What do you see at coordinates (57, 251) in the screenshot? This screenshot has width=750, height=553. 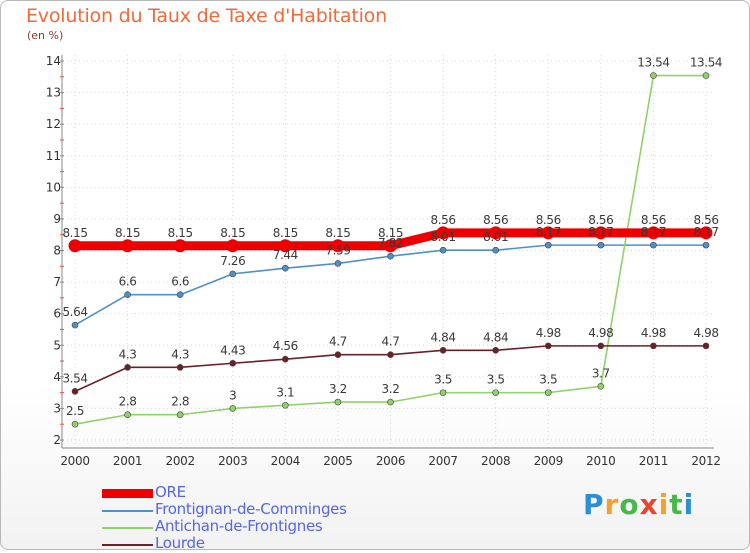 I see `y-tick-label: 8` at bounding box center [57, 251].